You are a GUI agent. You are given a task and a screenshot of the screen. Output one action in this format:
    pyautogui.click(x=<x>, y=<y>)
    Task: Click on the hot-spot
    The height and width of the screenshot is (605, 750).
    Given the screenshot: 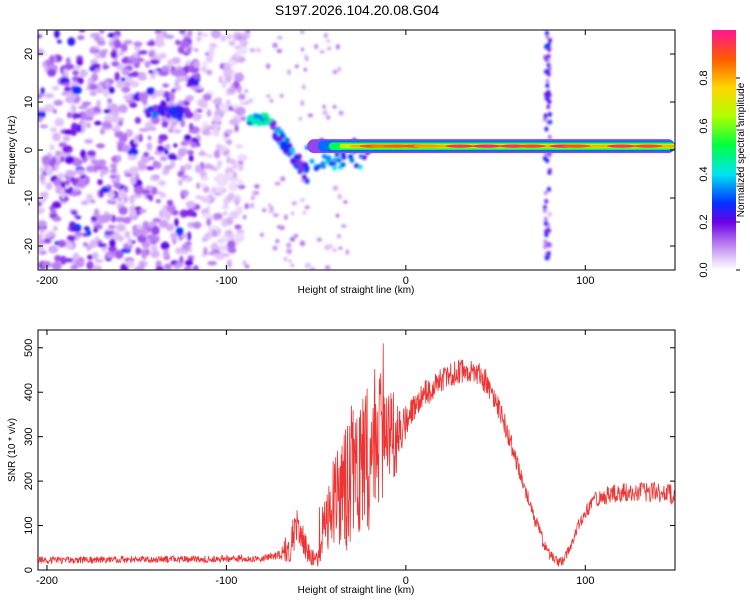 What is the action you would take?
    pyautogui.click(x=427, y=146)
    